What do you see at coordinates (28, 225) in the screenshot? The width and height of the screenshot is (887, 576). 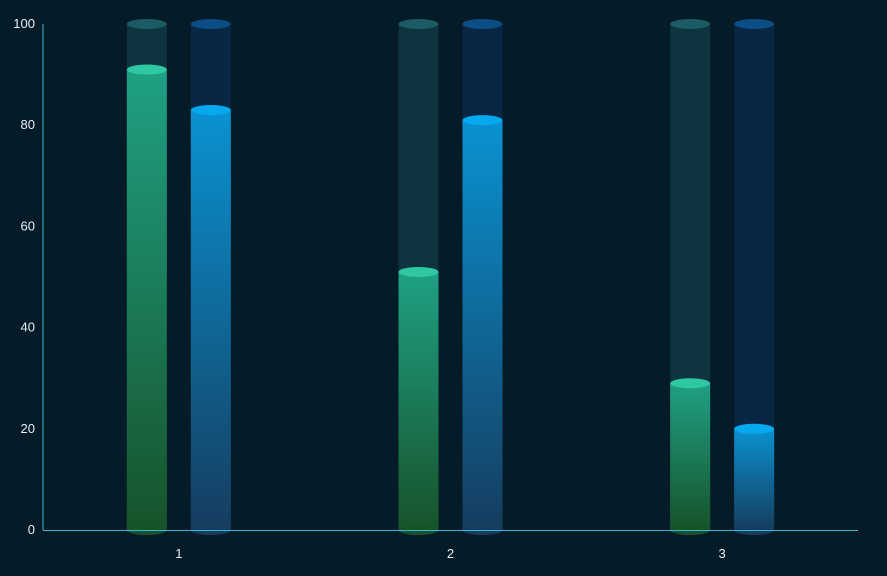 I see `y-tick-label-60: 60` at bounding box center [28, 225].